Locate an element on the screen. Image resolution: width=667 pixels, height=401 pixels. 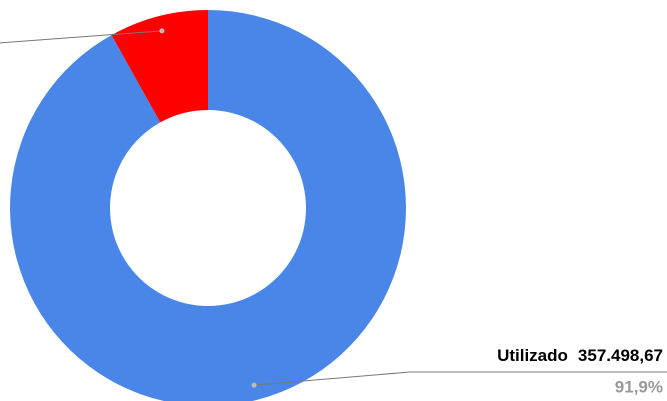
slice-amount: 357.498,67 is located at coordinates (620, 355).